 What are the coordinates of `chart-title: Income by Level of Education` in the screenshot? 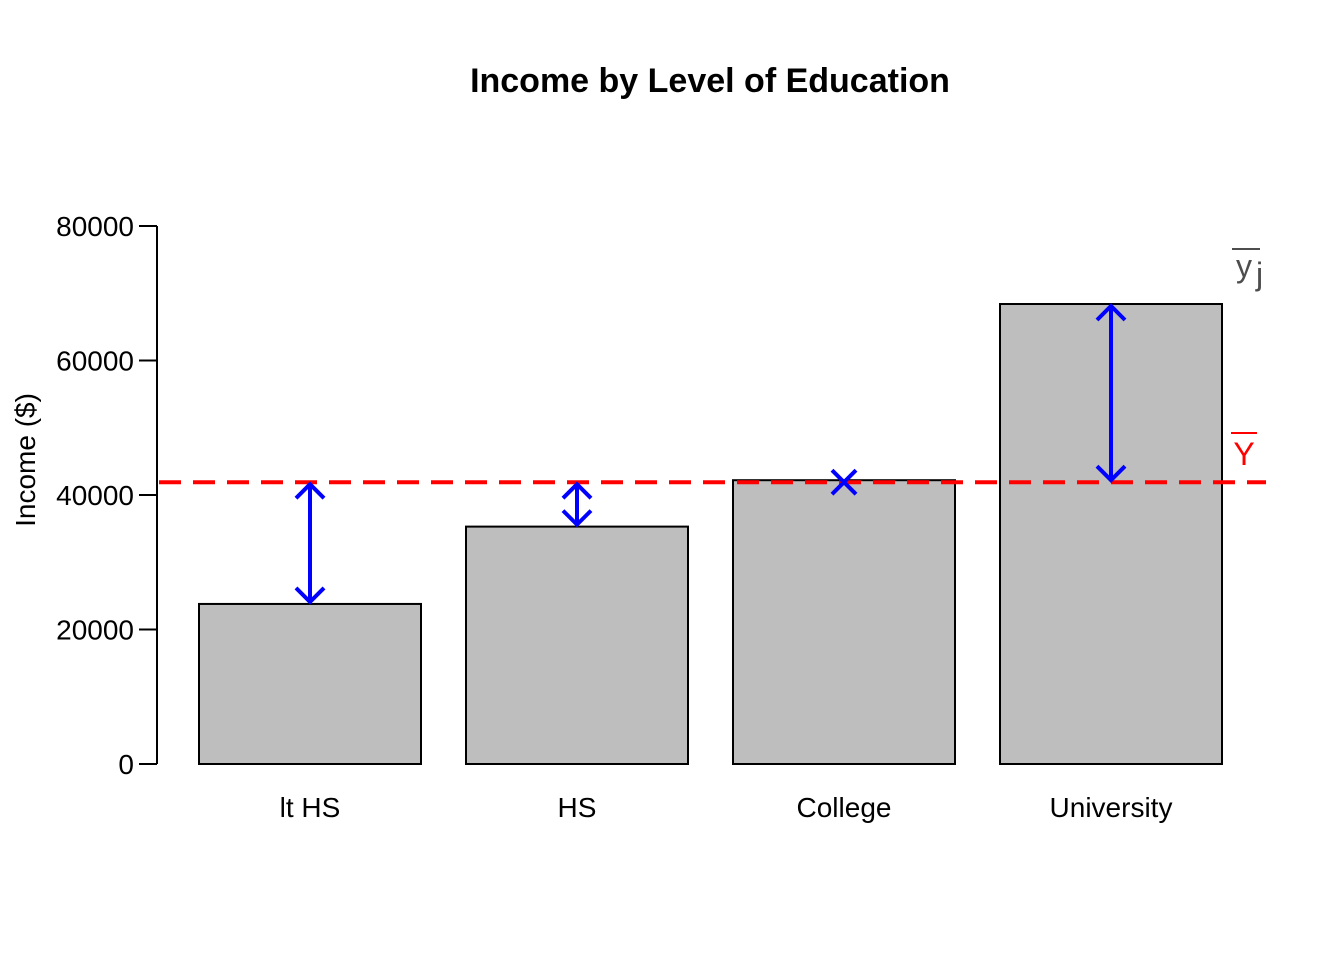 It's located at (710, 81).